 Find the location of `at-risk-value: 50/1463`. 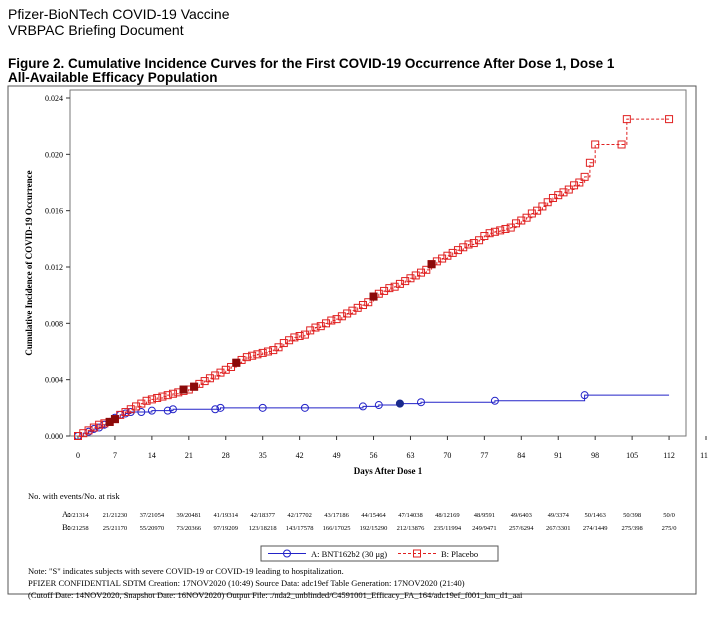

at-risk-value: 50/1463 is located at coordinates (595, 515).